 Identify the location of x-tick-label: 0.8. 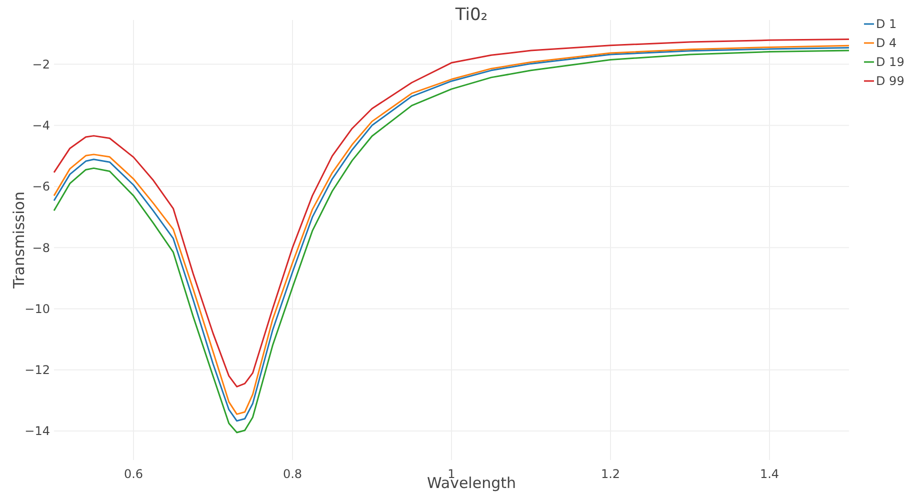
(292, 474).